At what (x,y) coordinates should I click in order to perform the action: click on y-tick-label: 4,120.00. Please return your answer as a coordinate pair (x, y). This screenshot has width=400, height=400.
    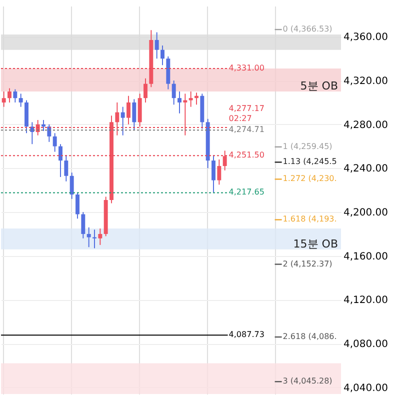
    Looking at the image, I should click on (366, 300).